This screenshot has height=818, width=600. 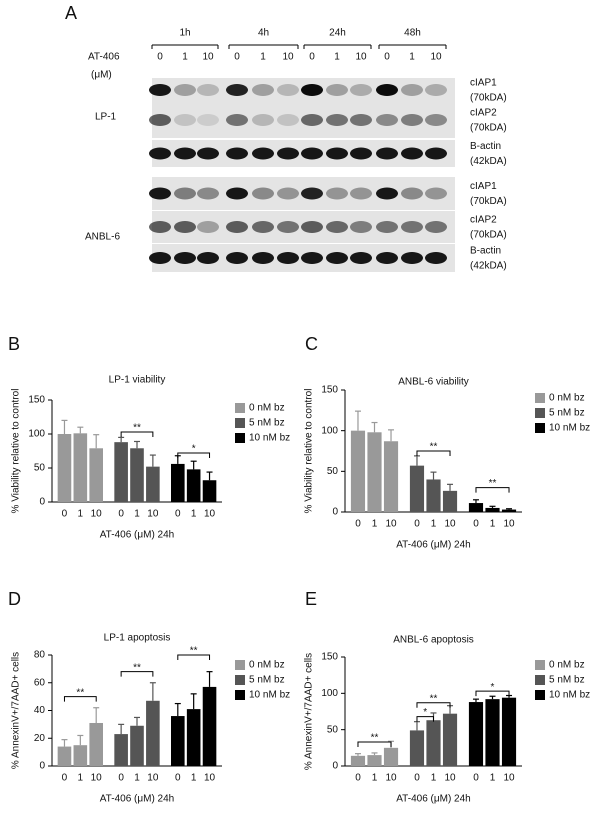 I want to click on cell-line-label: ANBL-6, so click(x=102, y=237).